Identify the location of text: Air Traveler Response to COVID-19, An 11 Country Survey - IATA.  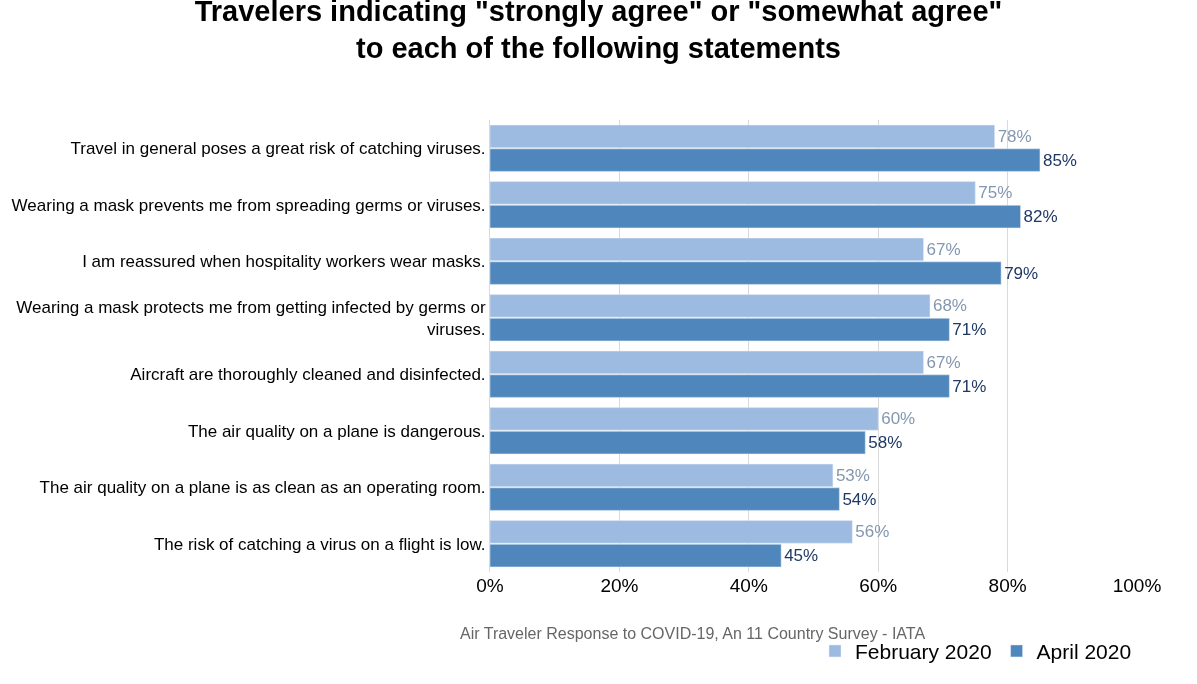
(693, 633).